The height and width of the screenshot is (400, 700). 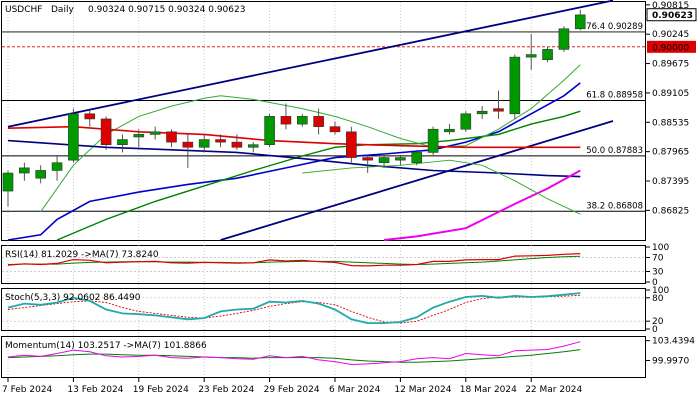 What do you see at coordinates (658, 322) in the screenshot?
I see `stoch-tick-label: 20` at bounding box center [658, 322].